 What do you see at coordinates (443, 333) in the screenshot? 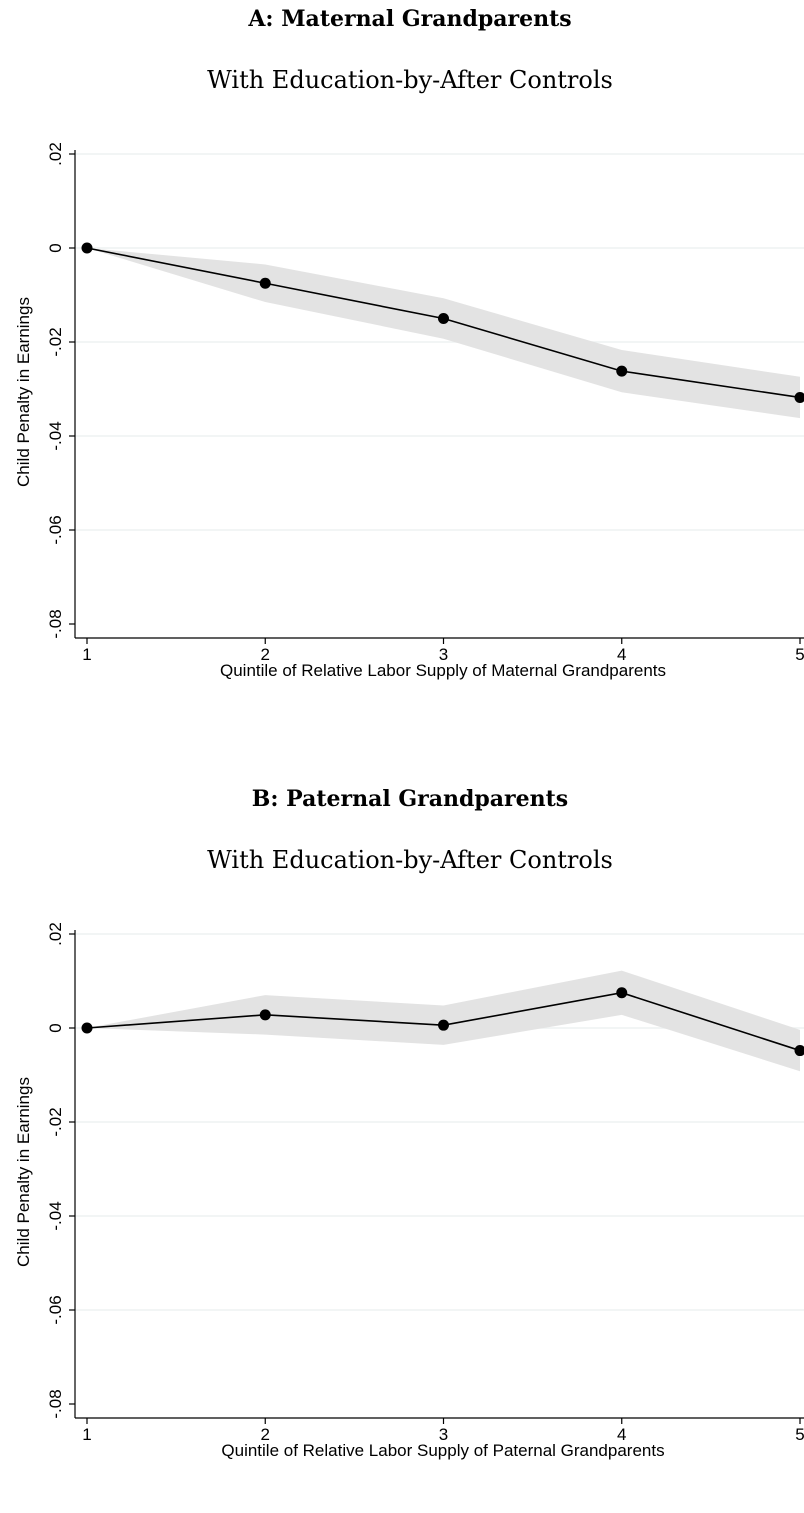
I see `confidence-band` at bounding box center [443, 333].